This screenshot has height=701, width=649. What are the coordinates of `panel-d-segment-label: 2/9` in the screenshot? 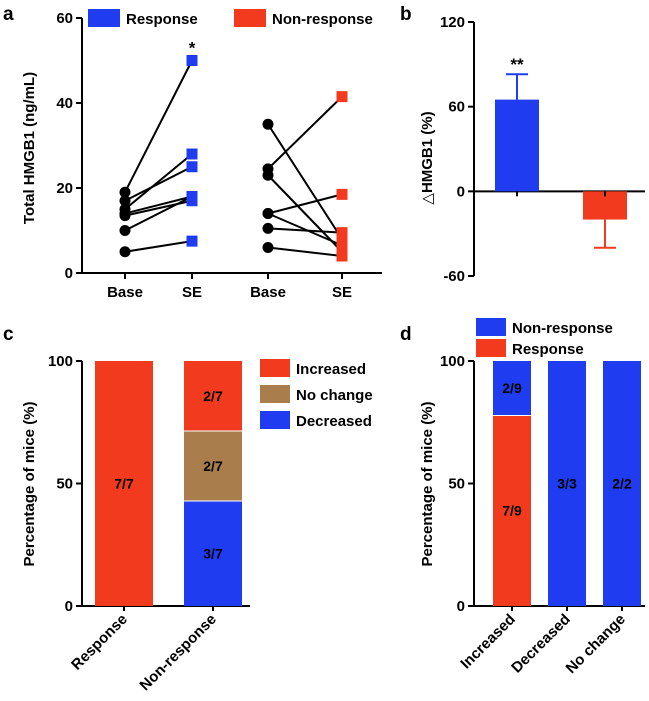 It's located at (512, 388).